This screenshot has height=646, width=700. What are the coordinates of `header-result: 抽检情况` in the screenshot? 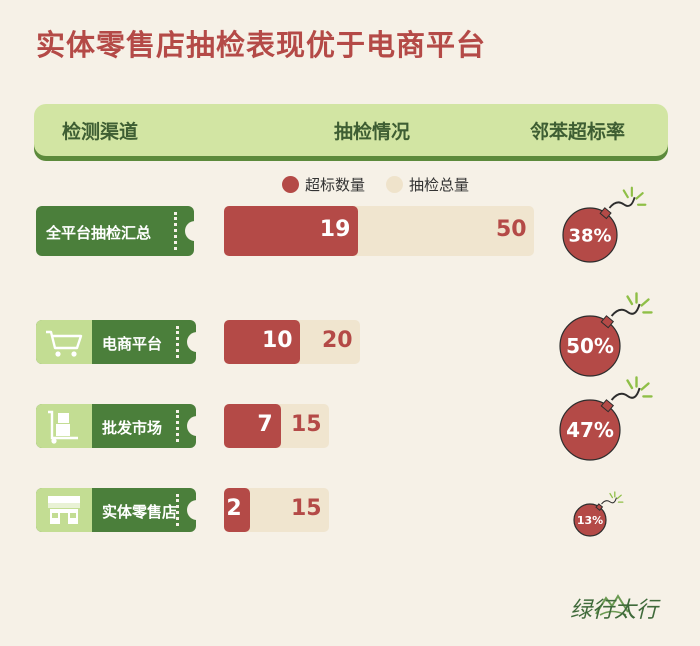 It's located at (372, 132).